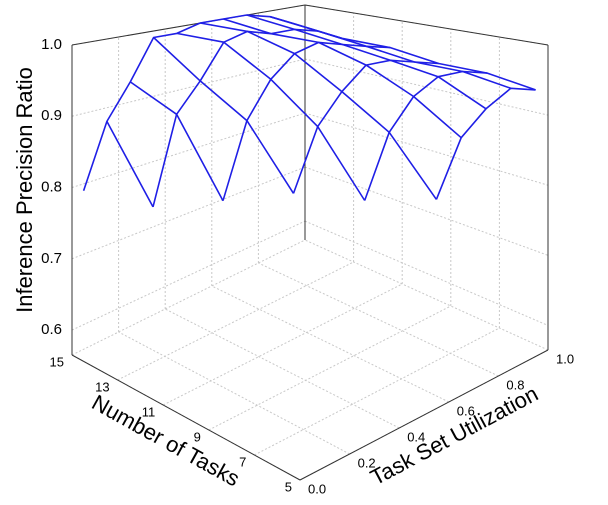 Image resolution: width=608 pixels, height=505 pixels. I want to click on z-tick-label: 0.9, so click(51, 115).